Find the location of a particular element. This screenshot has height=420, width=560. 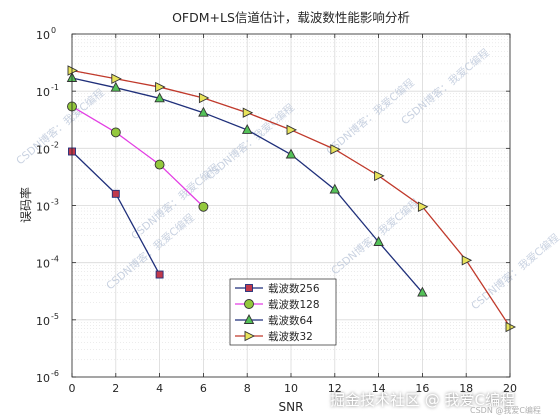

y-tick-exponent: -4 is located at coordinates (55, 259).